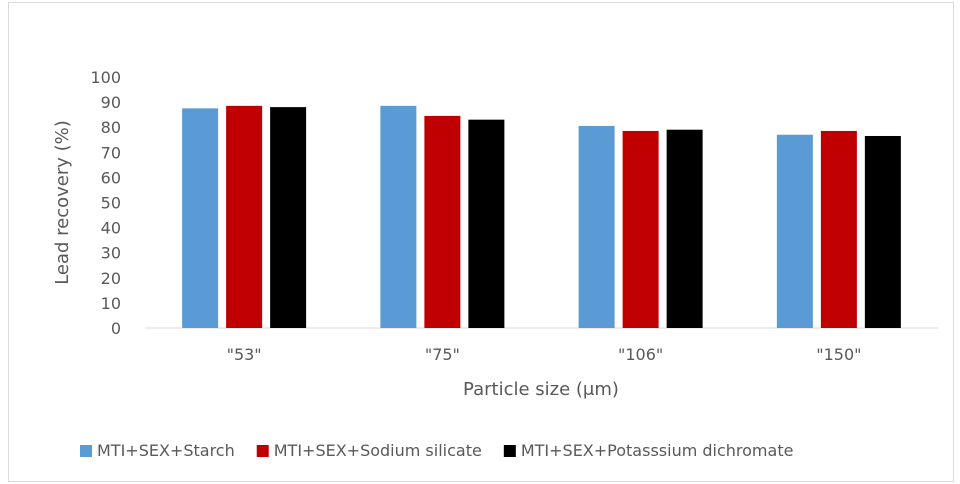 Image resolution: width=960 pixels, height=484 pixels. I want to click on y-tick-label: 80, so click(111, 127).